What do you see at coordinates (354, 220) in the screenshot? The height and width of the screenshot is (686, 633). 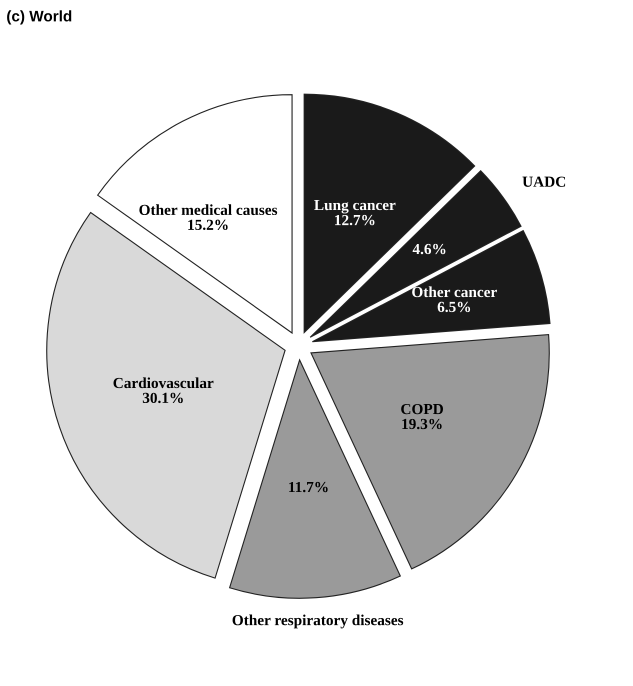 I see `data-label: 12.7%` at bounding box center [354, 220].